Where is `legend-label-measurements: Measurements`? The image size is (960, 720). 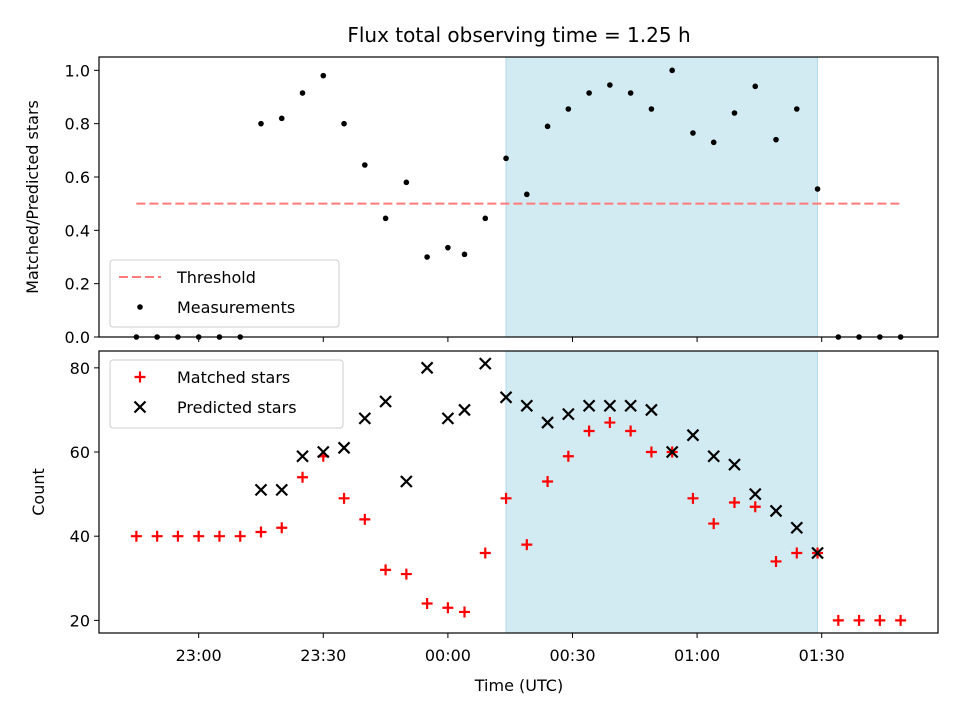 legend-label-measurements: Measurements is located at coordinates (236, 307).